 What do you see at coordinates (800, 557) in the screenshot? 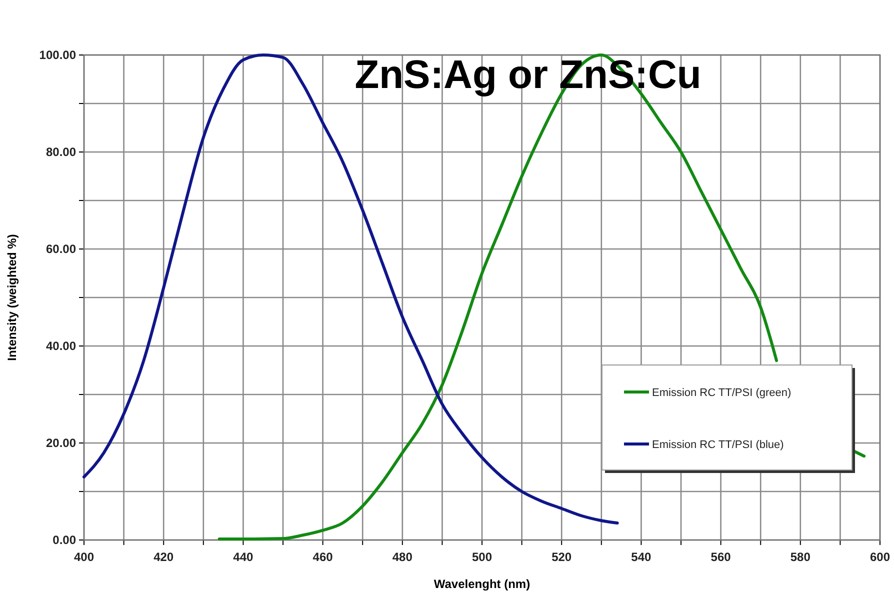
I see `x-tick-label: 580` at bounding box center [800, 557].